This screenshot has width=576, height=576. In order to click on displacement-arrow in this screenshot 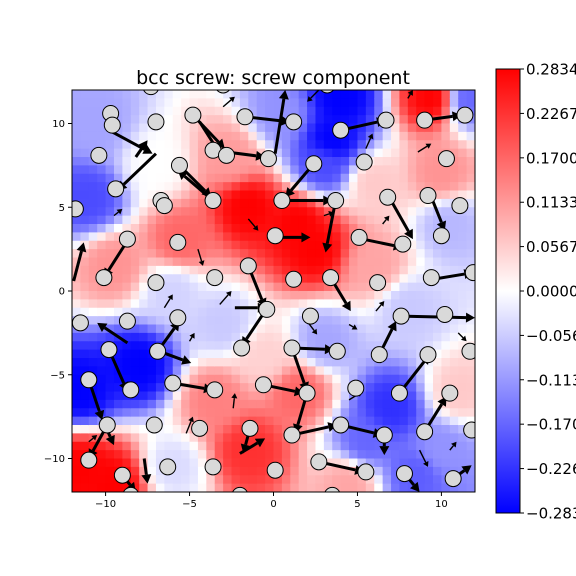, I will do `click(462, 337)`.